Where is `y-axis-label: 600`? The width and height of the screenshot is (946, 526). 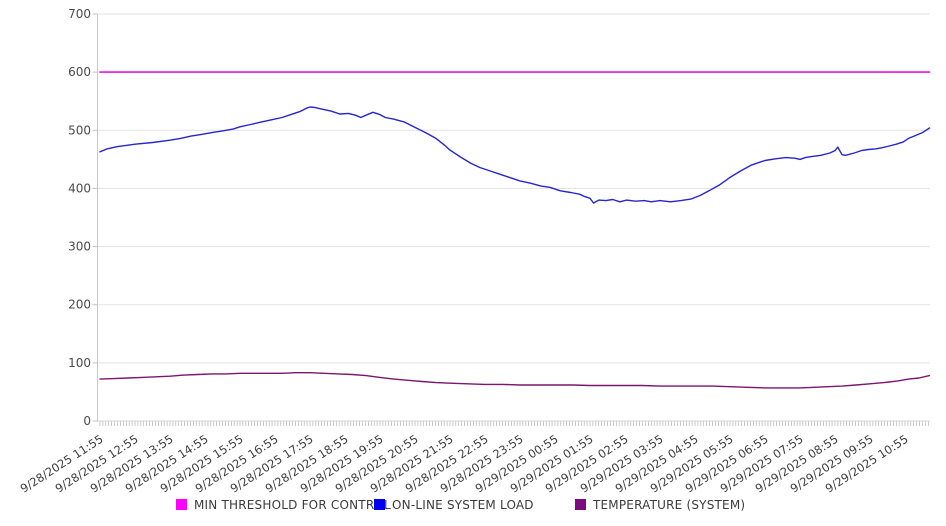
y-axis-label: 600 is located at coordinates (79, 72).